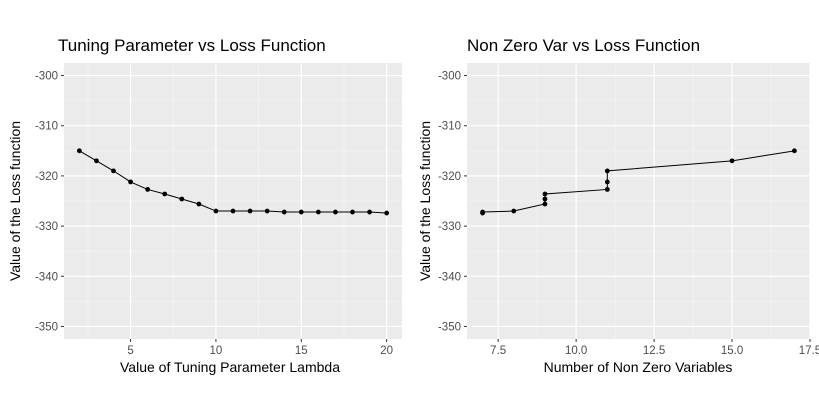 This screenshot has width=819, height=411. I want to click on x-axis-label: Number of Non Zero Variables, so click(638, 367).